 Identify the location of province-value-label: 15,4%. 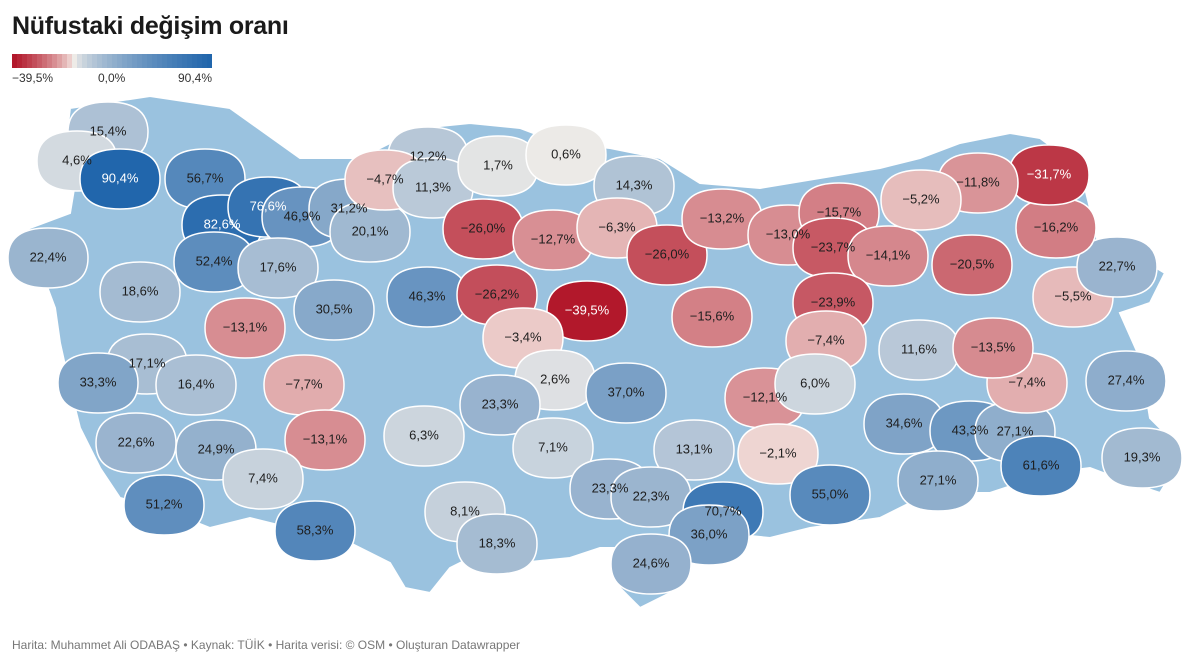
(108, 130).